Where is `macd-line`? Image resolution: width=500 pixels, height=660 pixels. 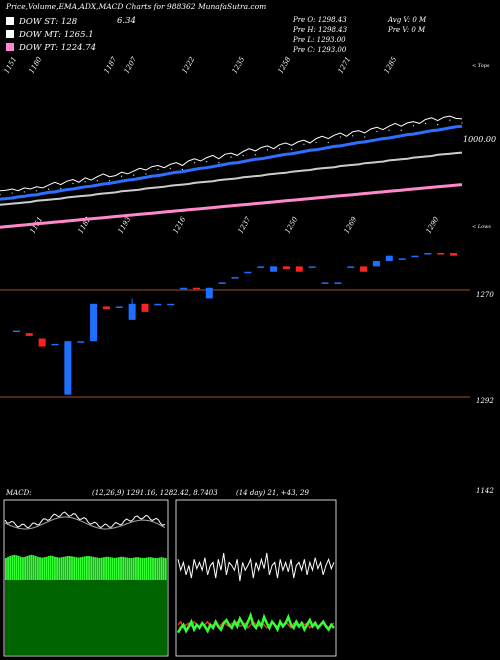
macd-line is located at coordinates (85, 520).